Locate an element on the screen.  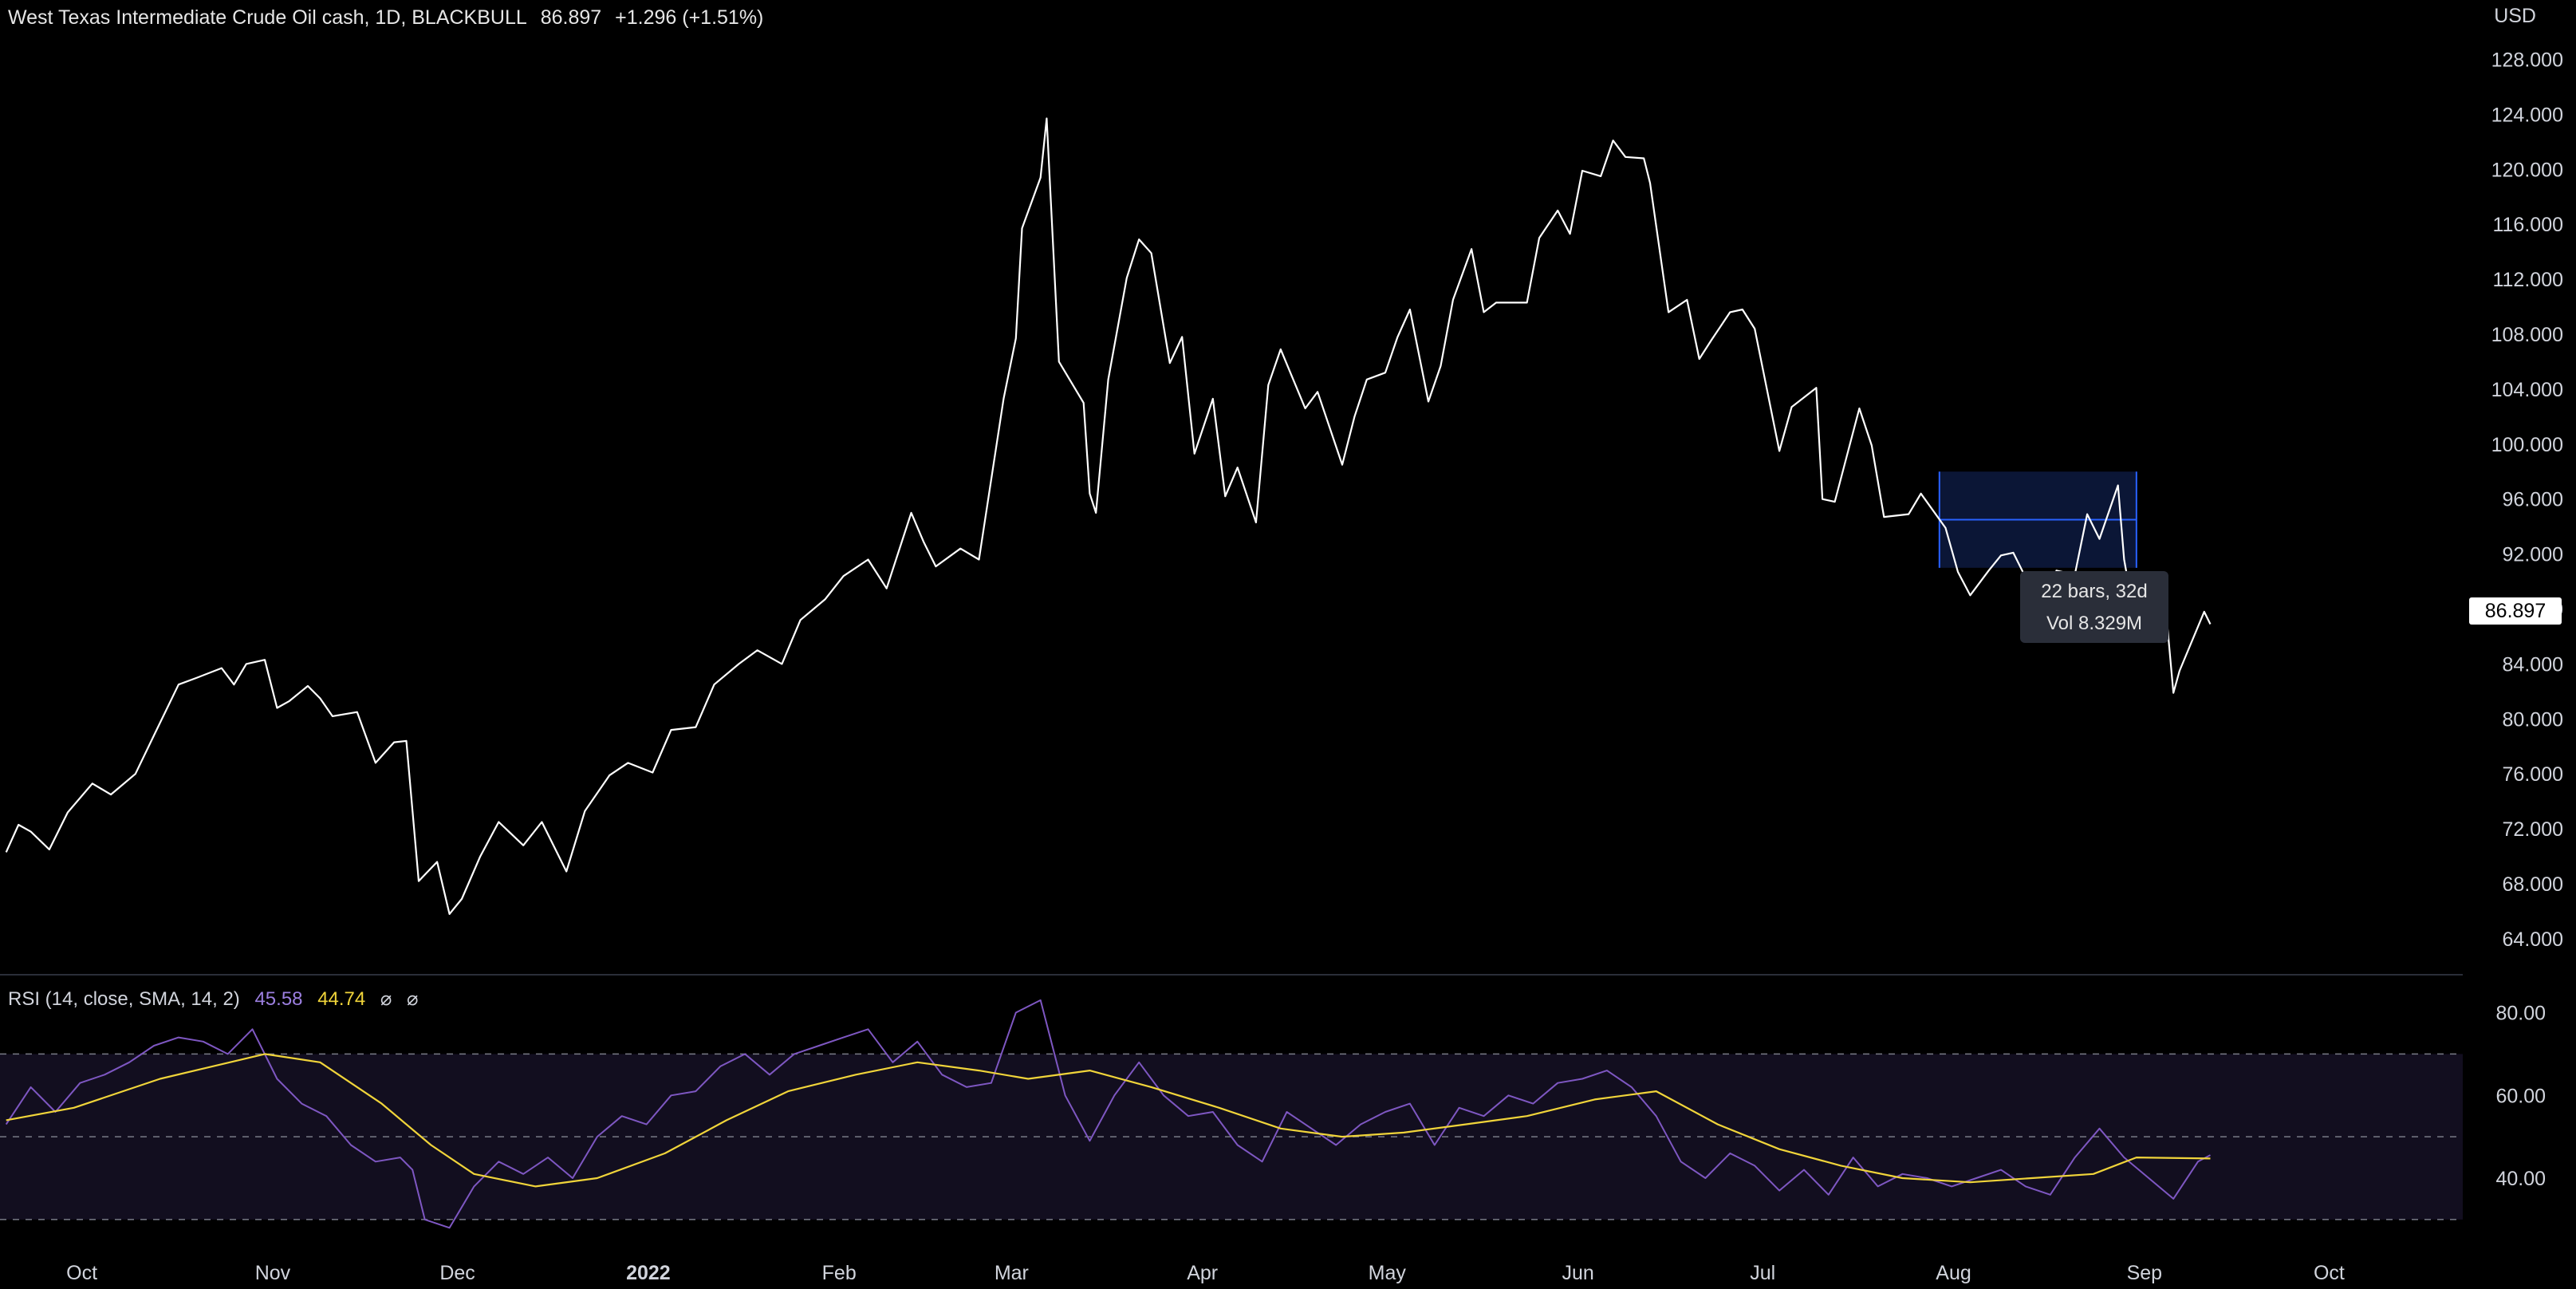
price-tick-label: 96.000 is located at coordinates (2533, 500).